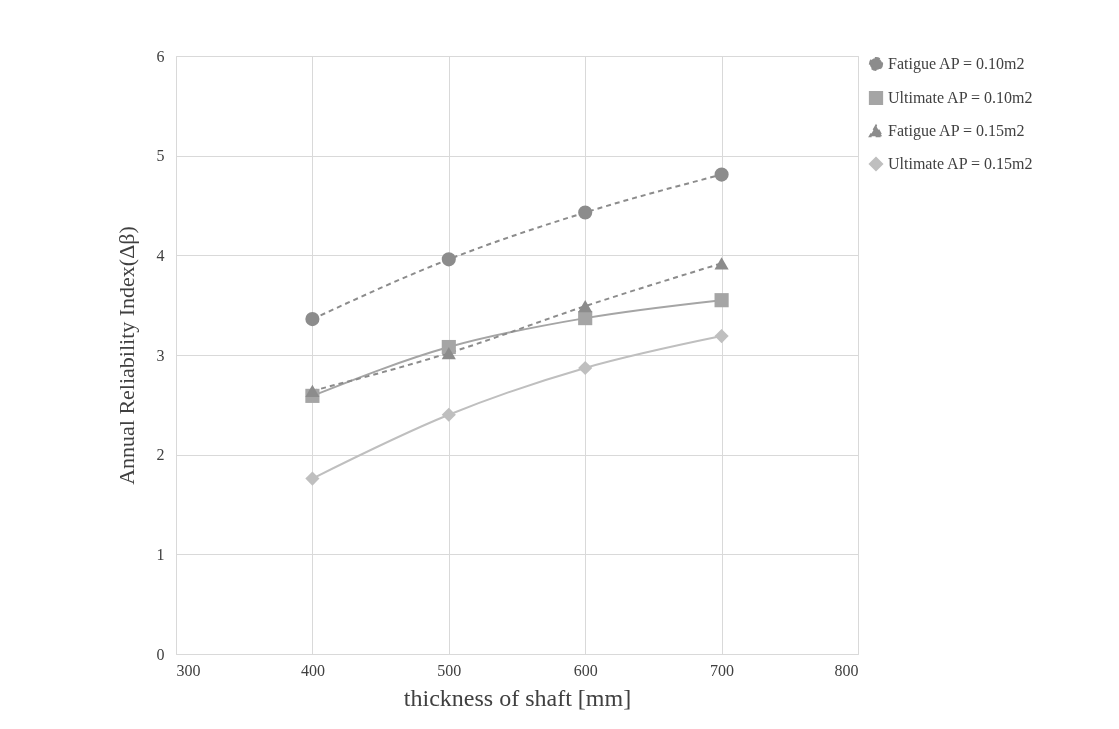 This screenshot has height=729, width=1119. Describe the element at coordinates (956, 131) in the screenshot. I see `legend-label: Fatigue AP = 0.15m2` at that location.